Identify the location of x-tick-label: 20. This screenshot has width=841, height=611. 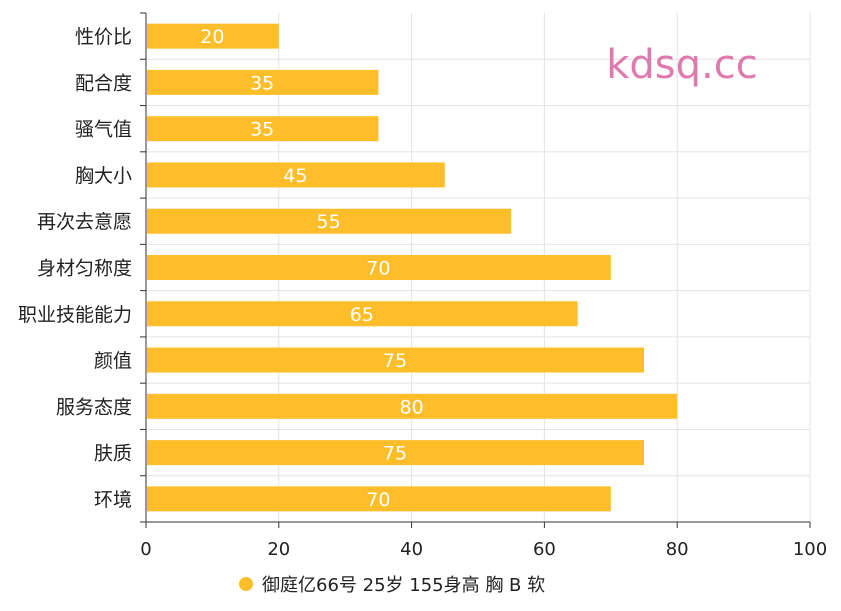
(278, 549).